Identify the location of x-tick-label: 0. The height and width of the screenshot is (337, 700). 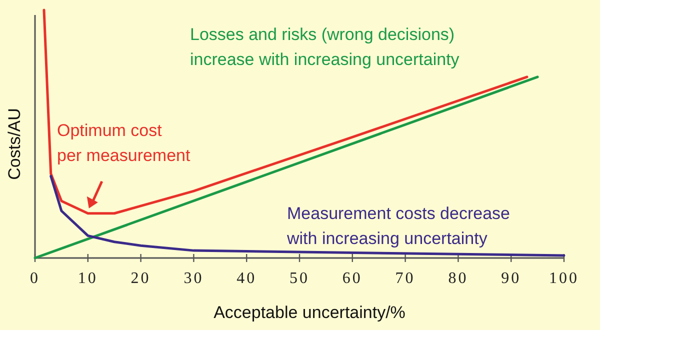
(35, 278).